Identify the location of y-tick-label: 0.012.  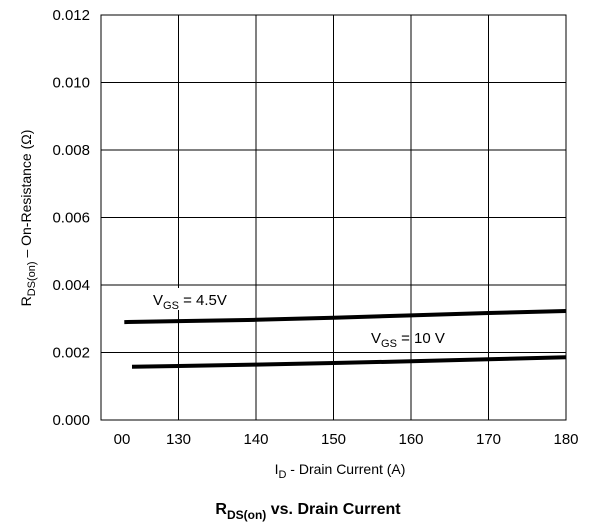
(71, 15).